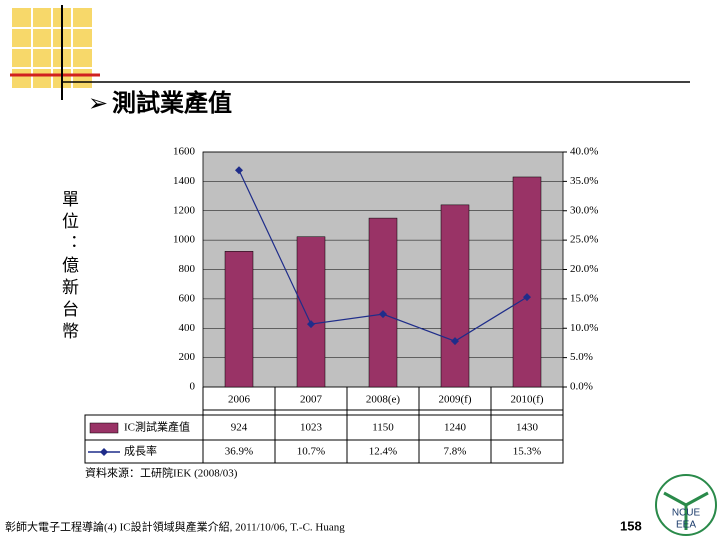  Describe the element at coordinates (311, 428) in the screenshot. I see `table-value: 1023` at that location.